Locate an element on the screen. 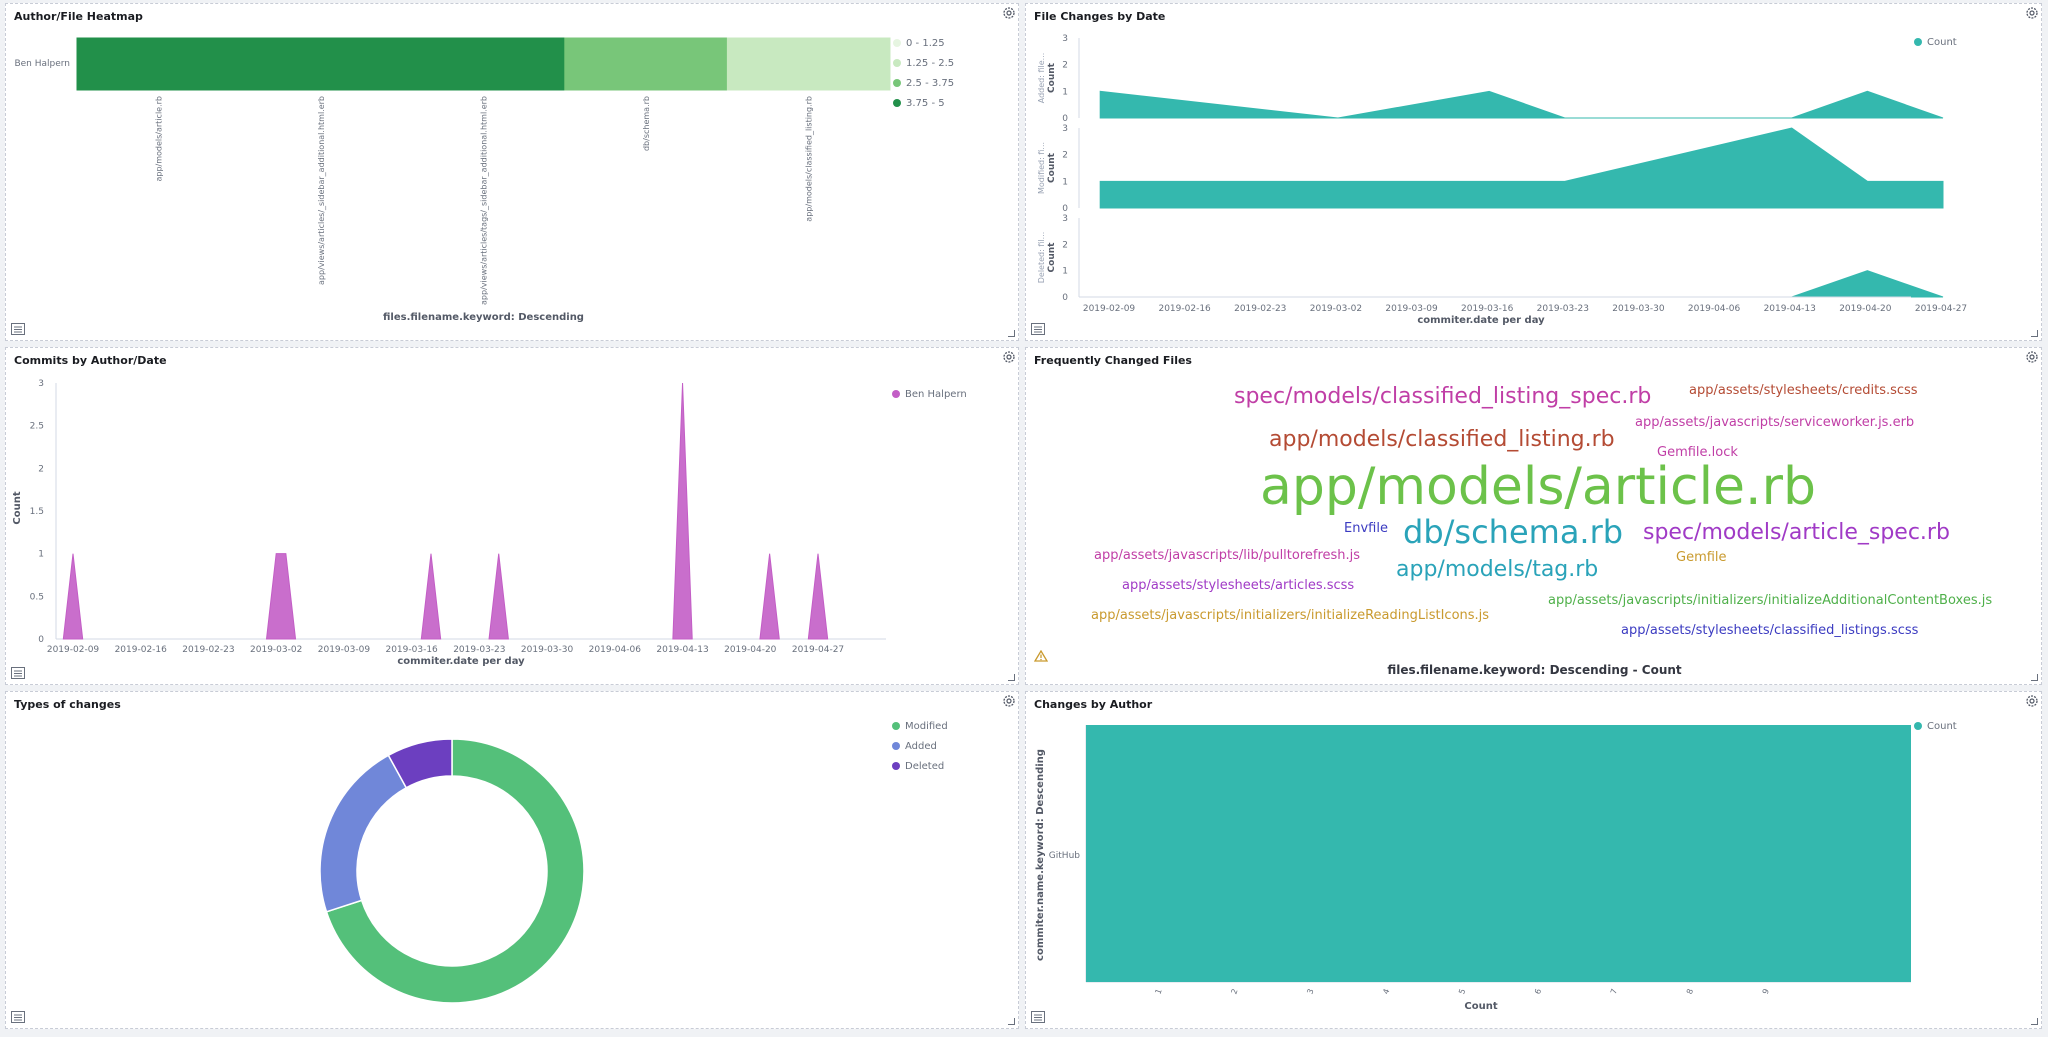 The image size is (2048, 1037). fc-x-tick: 2019-04-27 is located at coordinates (1941, 309).